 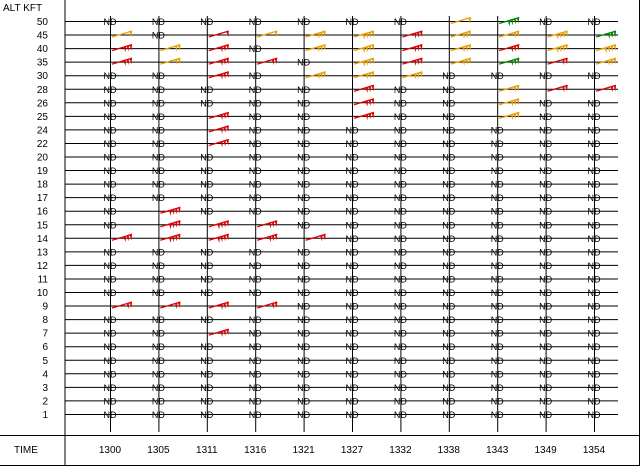 I want to click on altitude-tick-8: 8, so click(x=45, y=320).